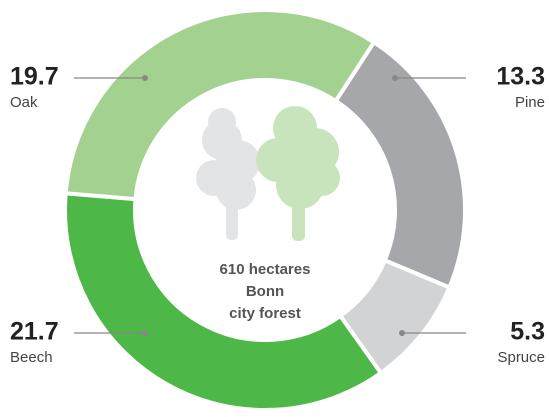  What do you see at coordinates (24, 102) in the screenshot?
I see `category-label: Oak` at bounding box center [24, 102].